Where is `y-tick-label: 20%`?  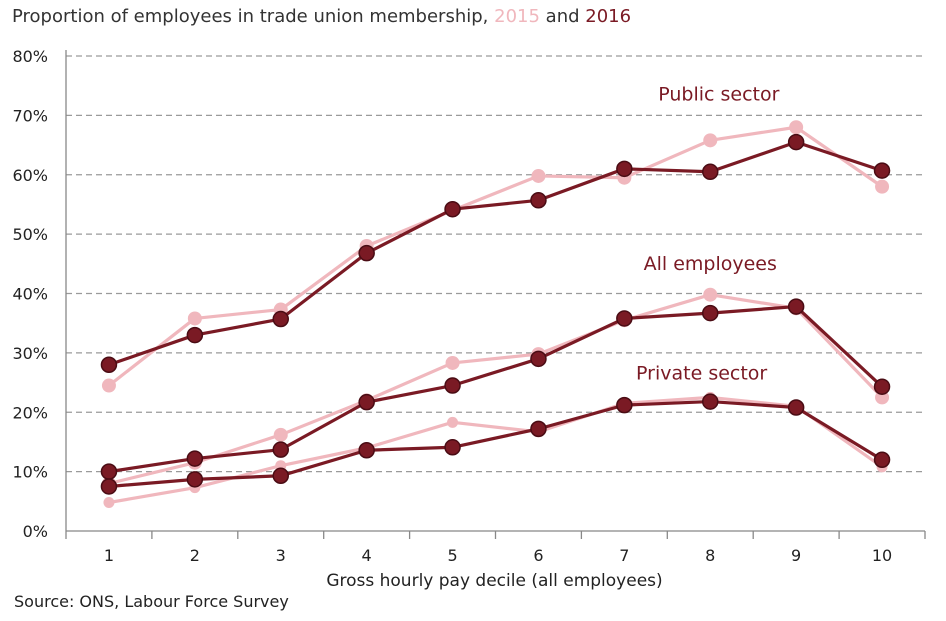
y-tick-label: 20% is located at coordinates (30, 412).